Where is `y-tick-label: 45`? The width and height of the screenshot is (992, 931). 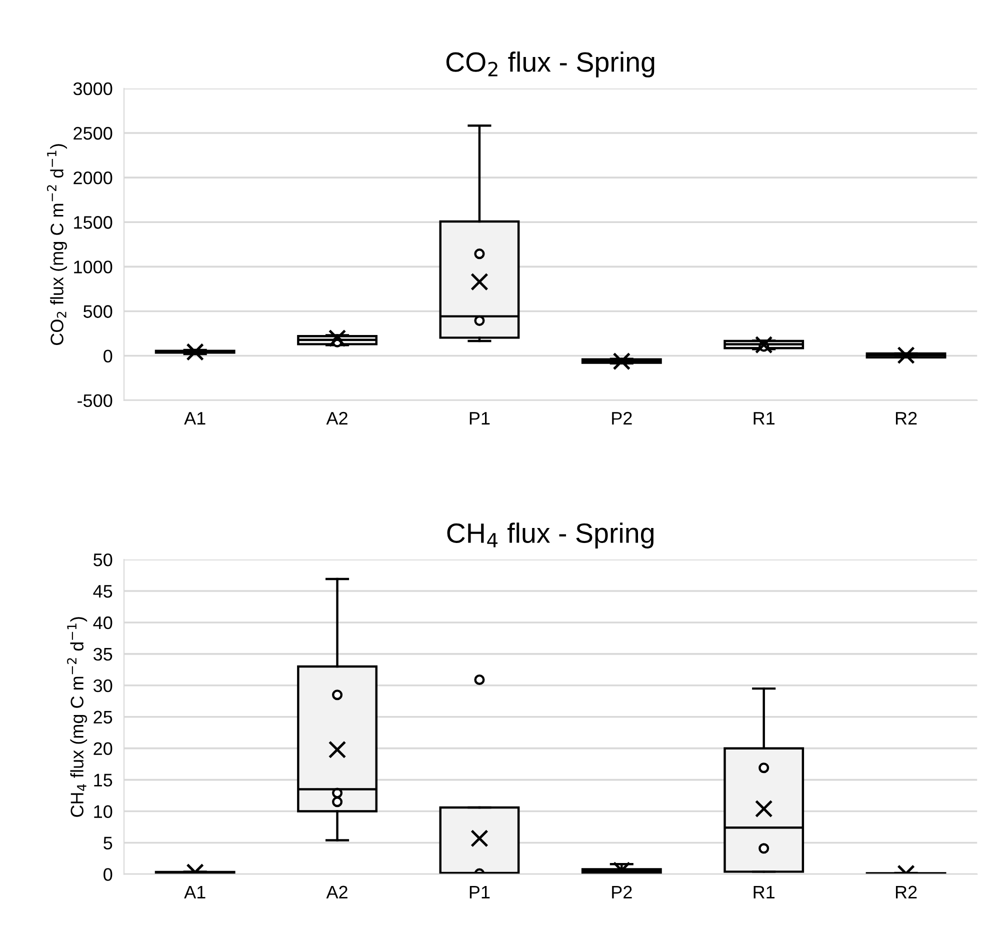 y-tick-label: 45 is located at coordinates (102, 591).